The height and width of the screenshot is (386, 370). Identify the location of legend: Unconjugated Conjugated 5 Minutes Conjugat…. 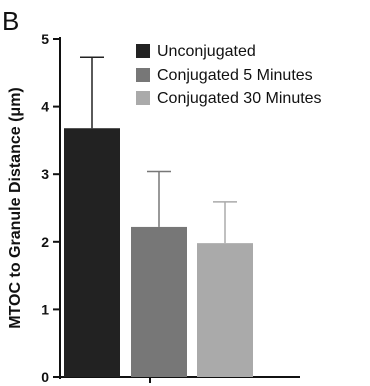
(229, 75).